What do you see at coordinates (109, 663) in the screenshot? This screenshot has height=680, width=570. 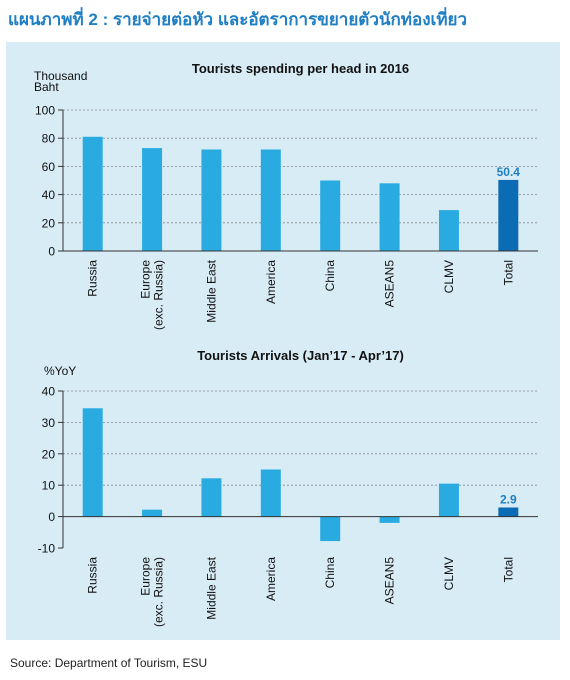 I see `source-note: Source: Department of Tourism, ESU` at bounding box center [109, 663].